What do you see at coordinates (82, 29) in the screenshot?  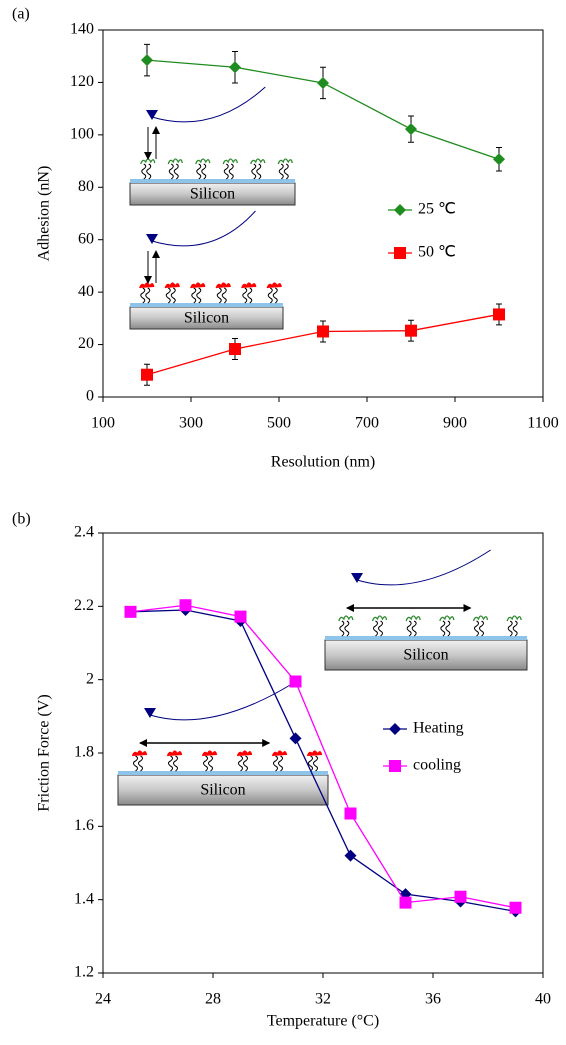 I see `y-tick-label: 140` at bounding box center [82, 29].